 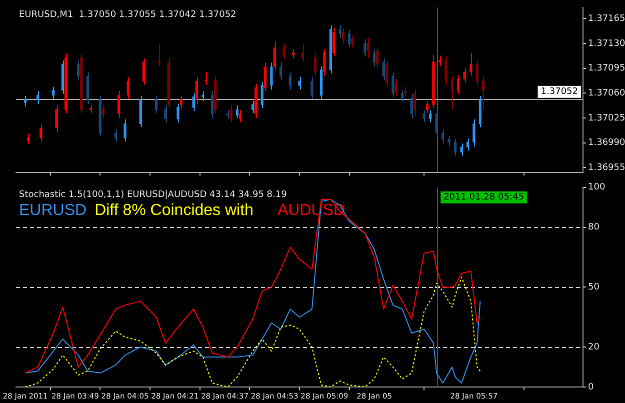 What do you see at coordinates (559, 92) in the screenshot?
I see `ref-line-label: 1.37052` at bounding box center [559, 92].